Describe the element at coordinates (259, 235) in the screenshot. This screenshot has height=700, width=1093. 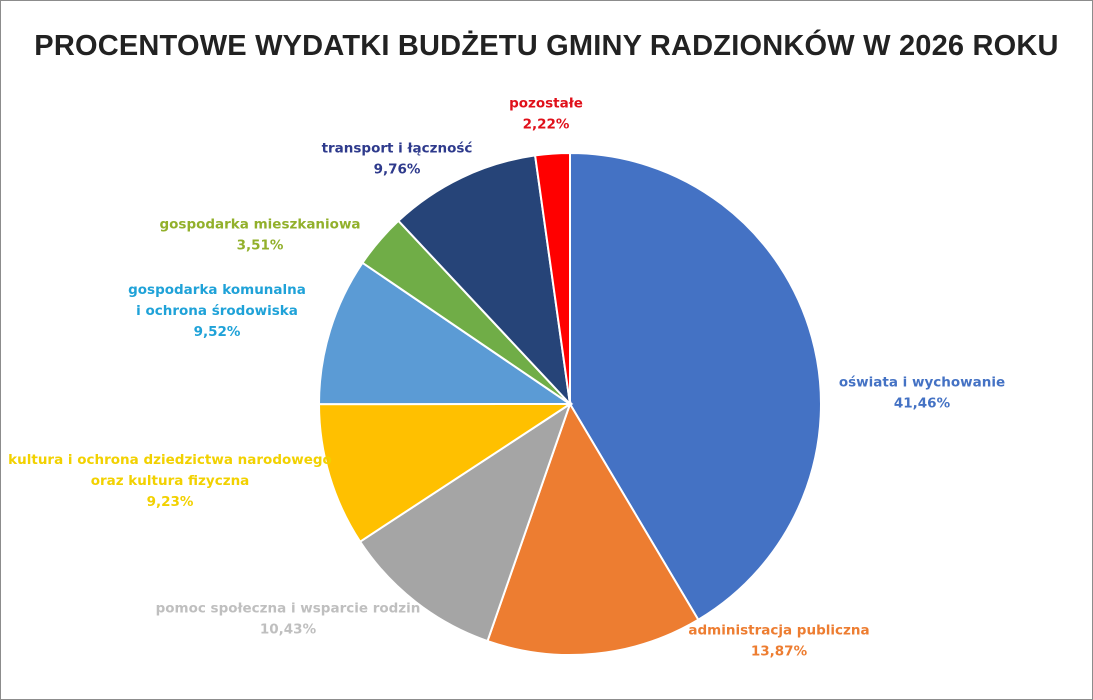
I see `data-label-5: gospodarka mieszkaniowa 3,51%` at that location.